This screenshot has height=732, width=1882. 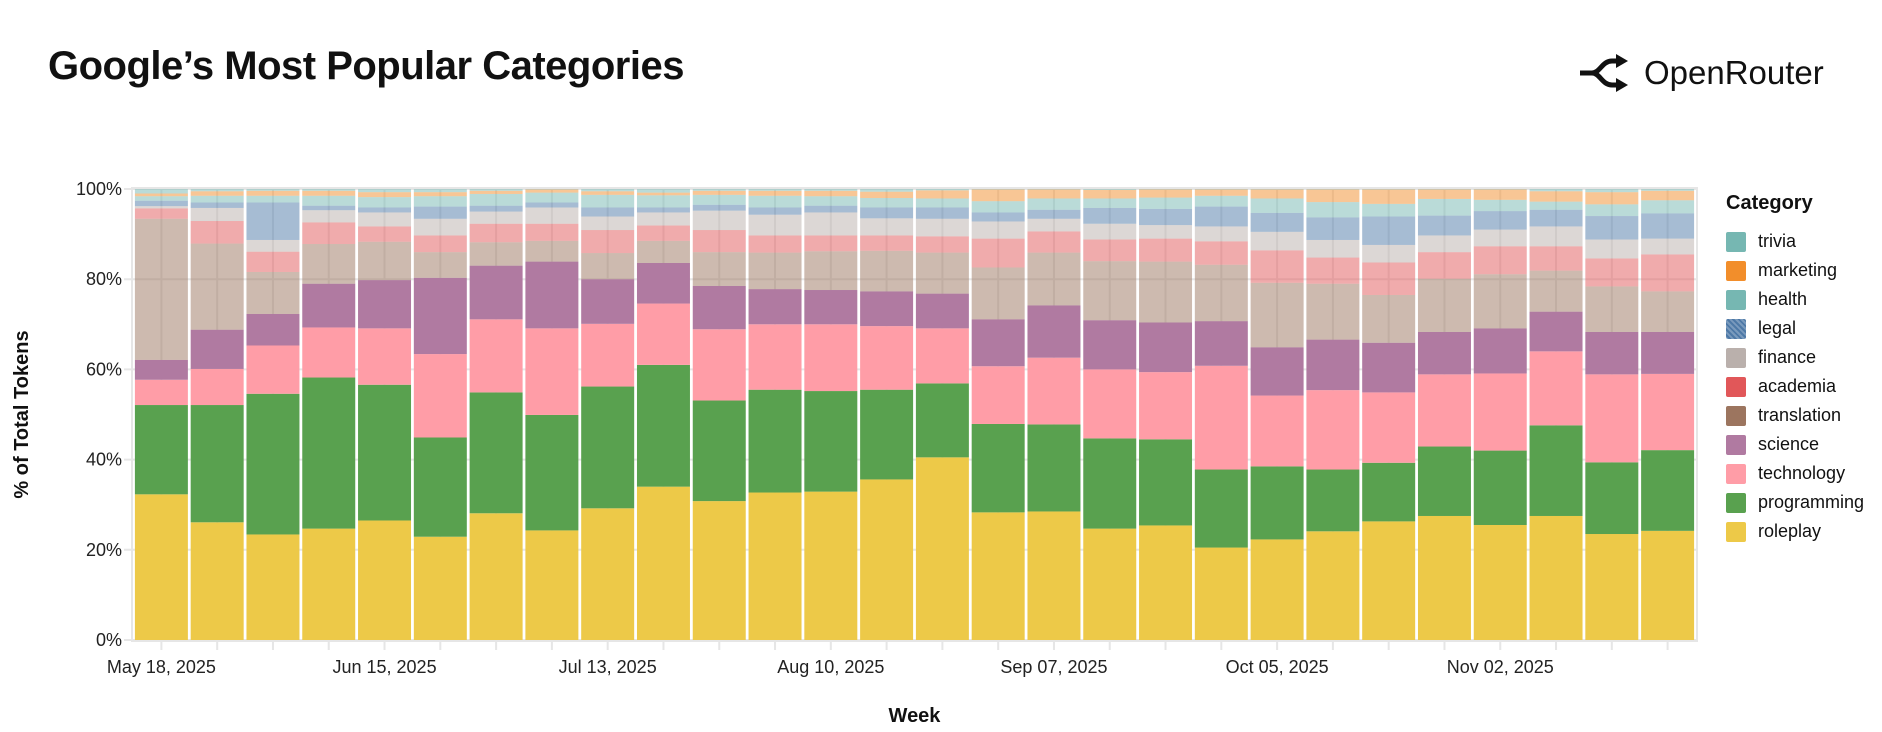 I want to click on legend-item-academia: academia, so click(x=1795, y=386).